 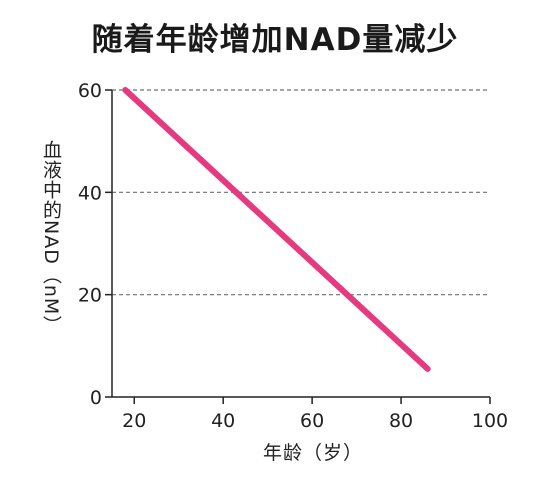 I want to click on y-tick-label: 60, so click(x=90, y=91).